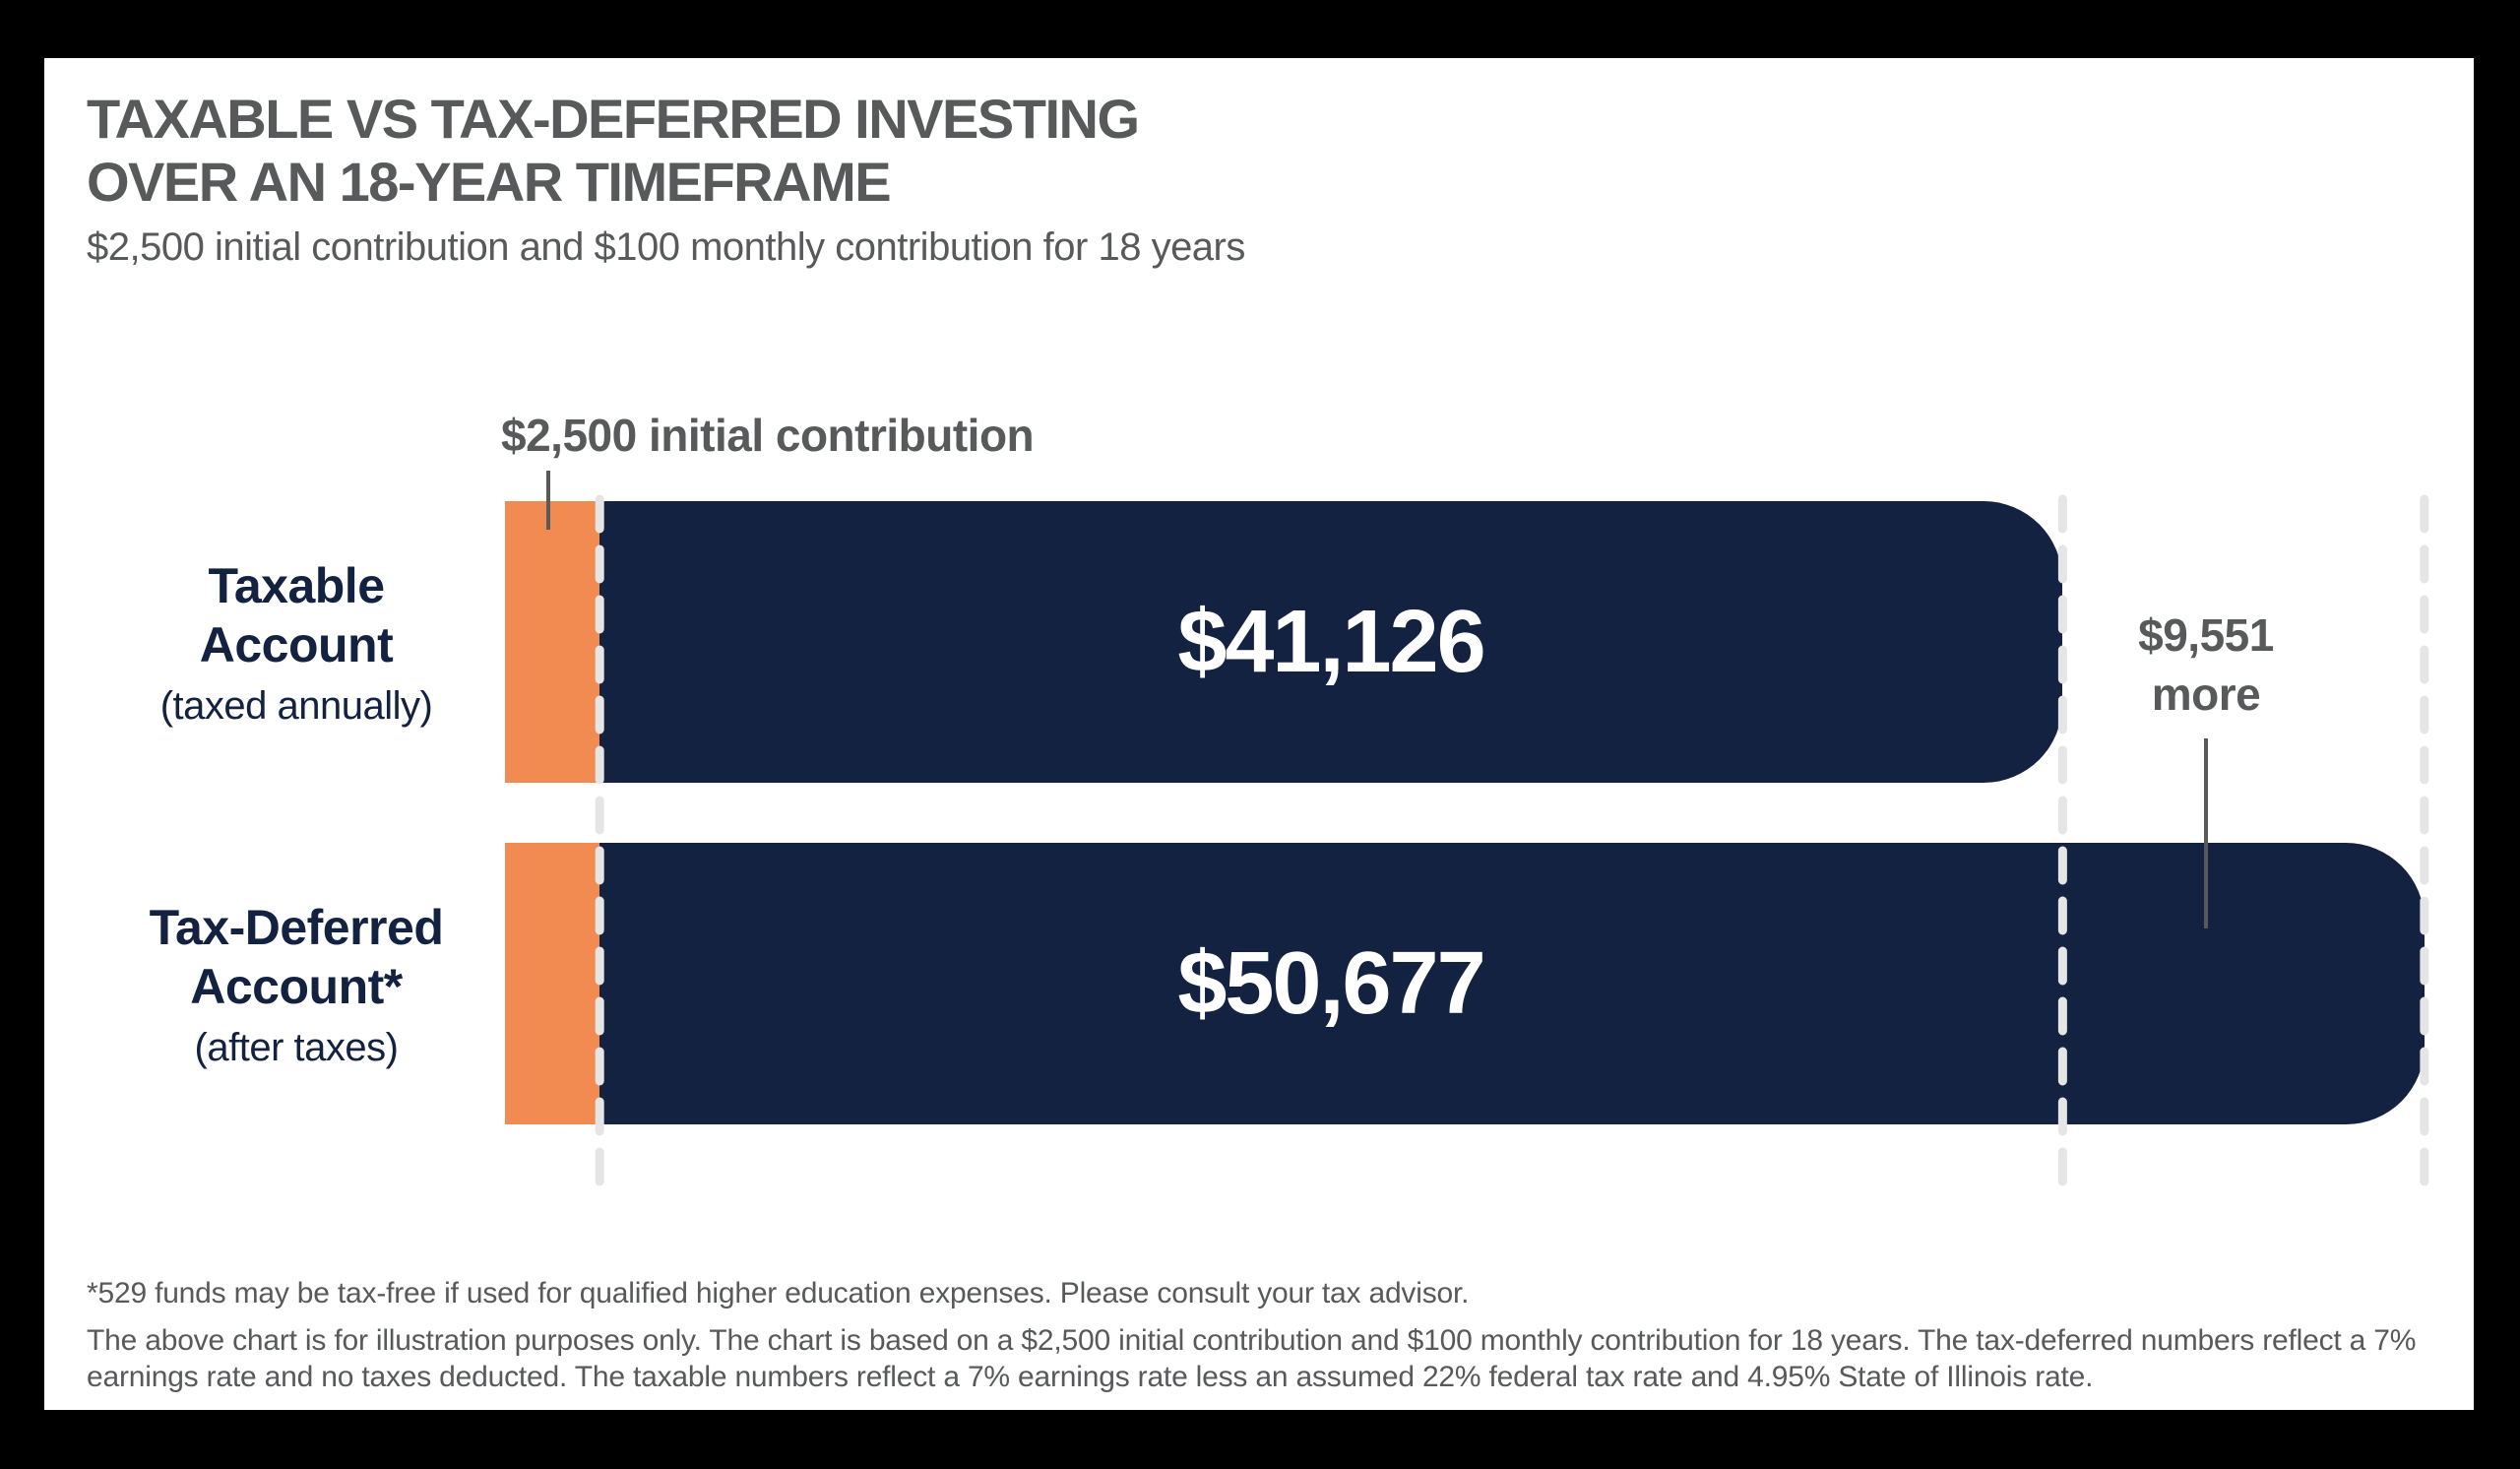 The image size is (2520, 1469). What do you see at coordinates (2206, 665) in the screenshot?
I see `difference-annotation: $9,551 more` at bounding box center [2206, 665].